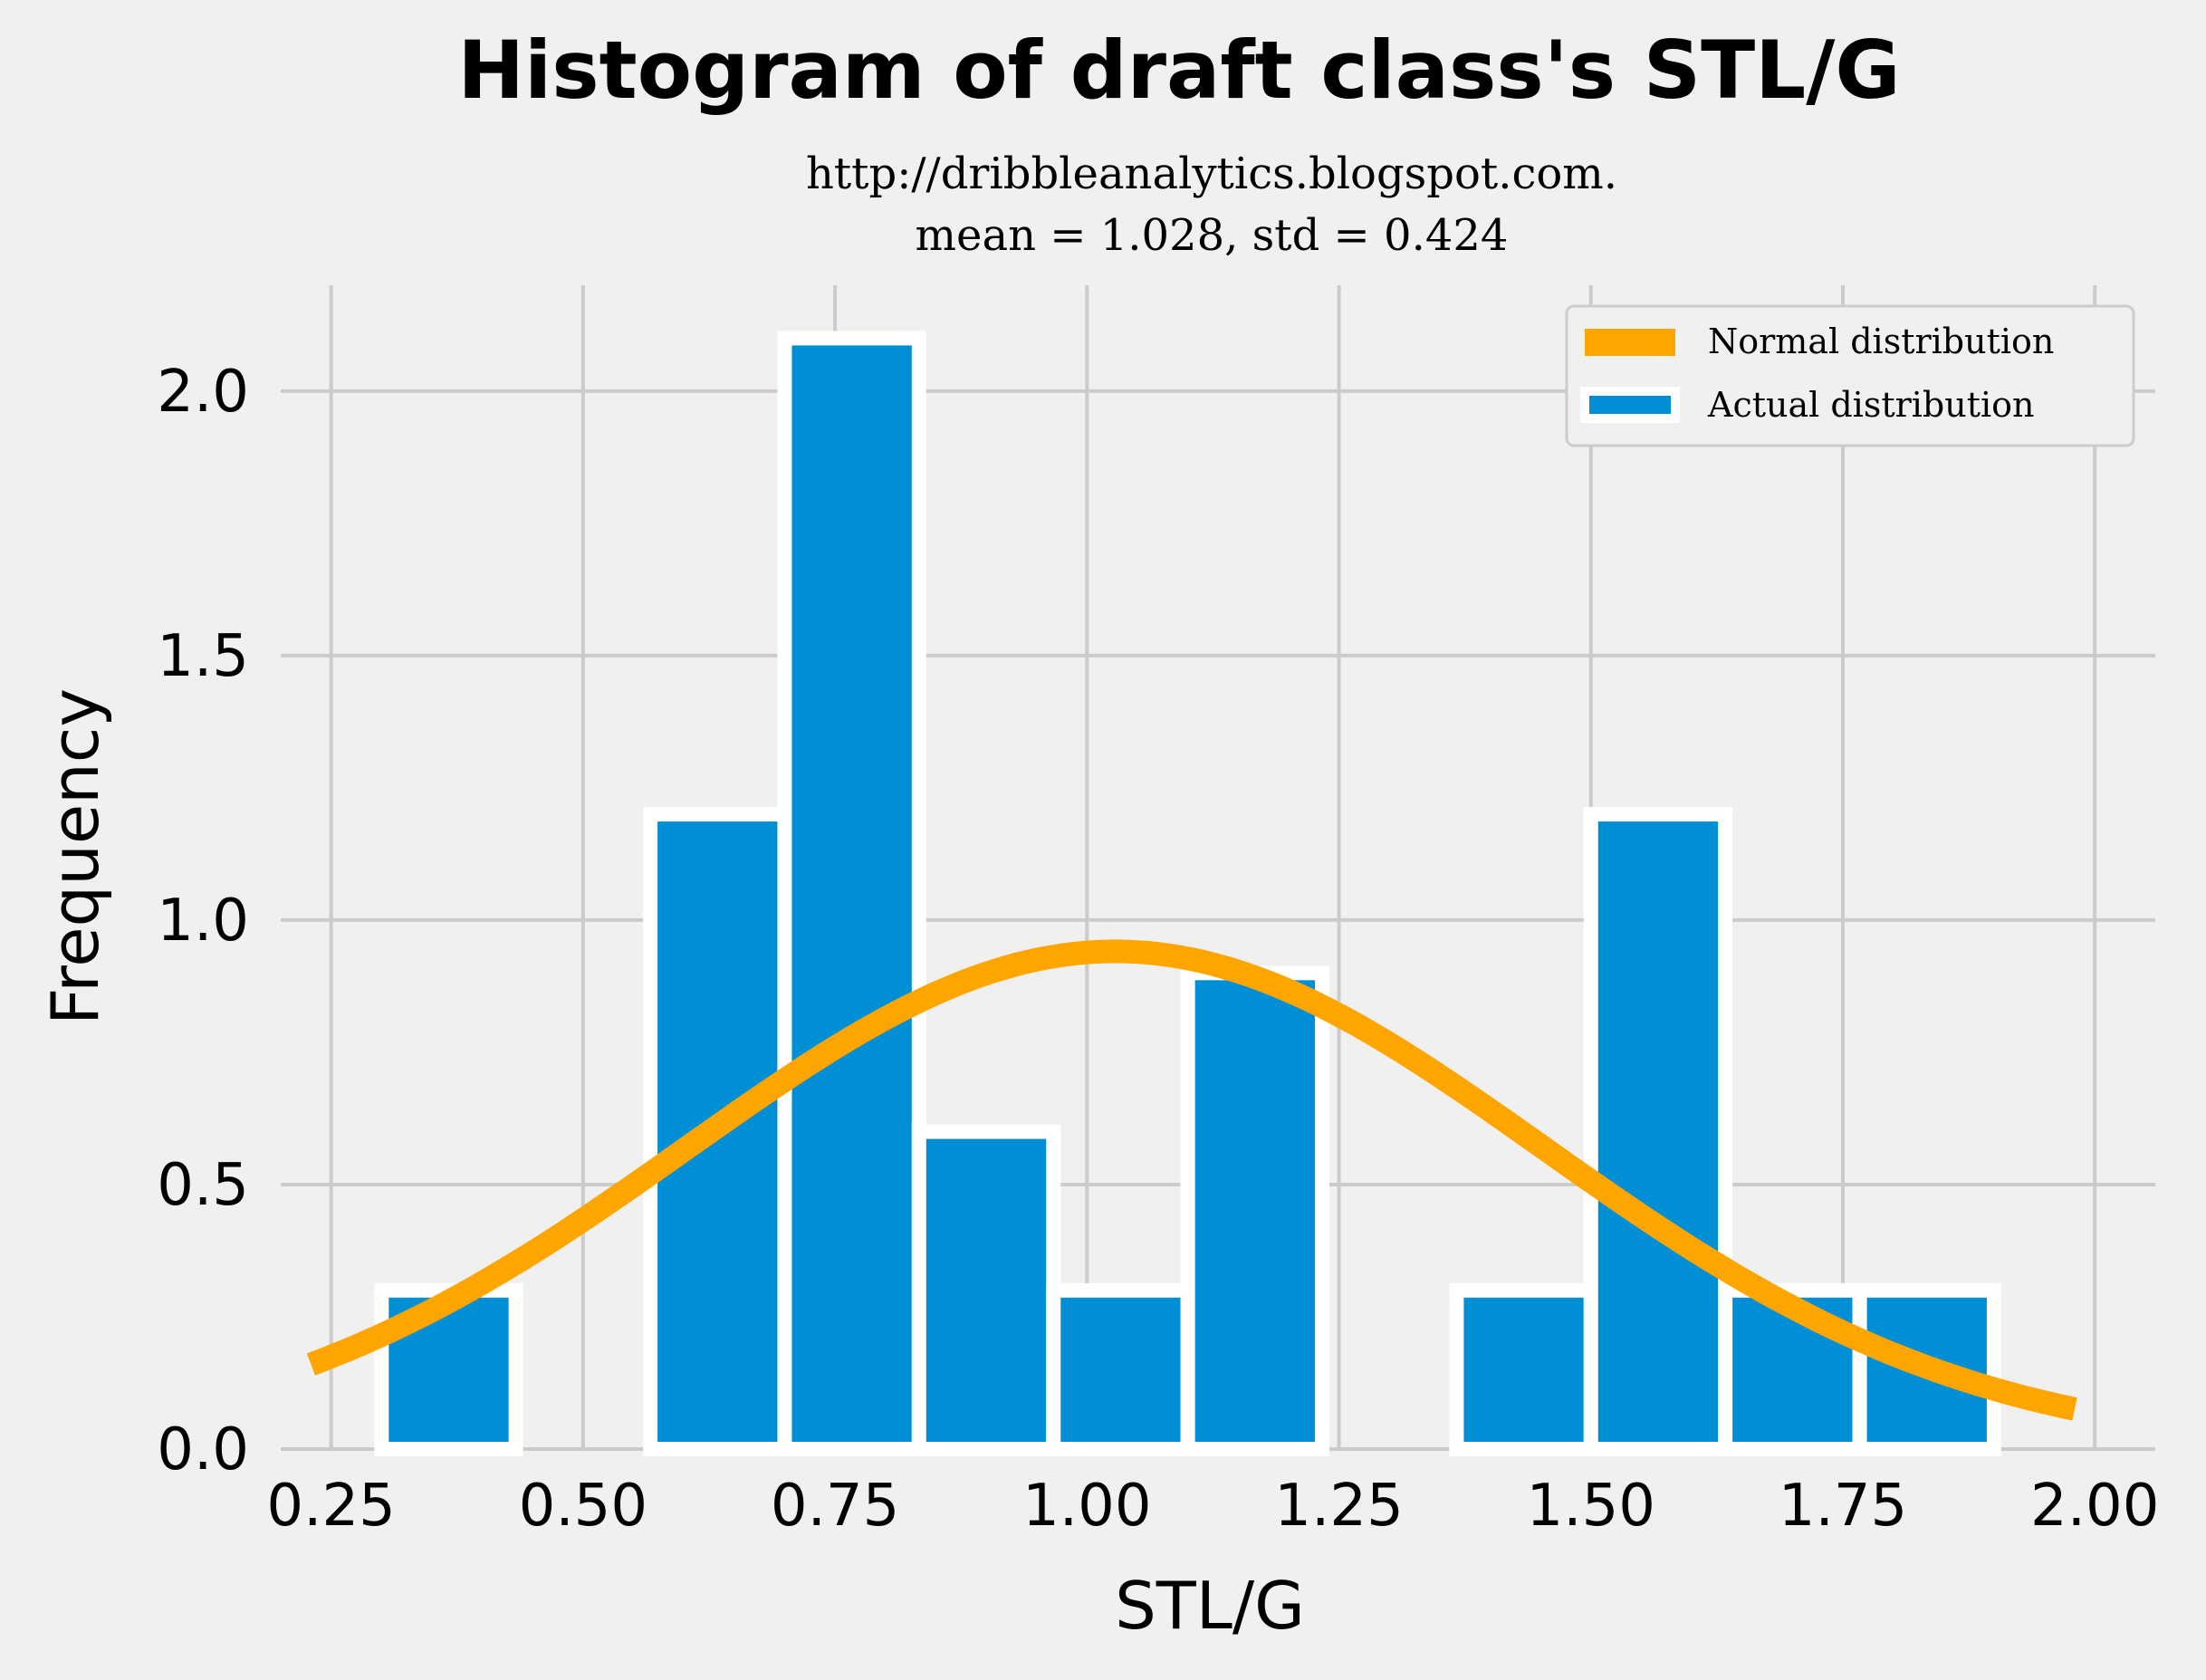 This screenshot has width=2206, height=1680. What do you see at coordinates (1871, 405) in the screenshot?
I see `legend-label-actual: Actual distribution` at bounding box center [1871, 405].